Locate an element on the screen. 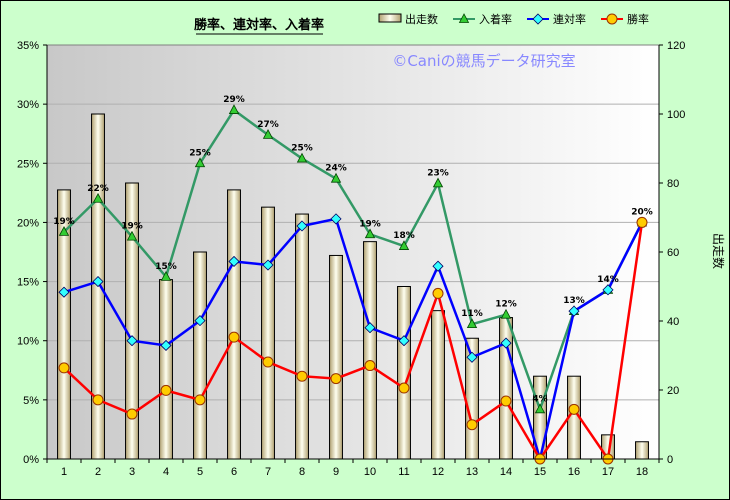 The image size is (730, 500). legend: 出走数 入着率 連対率 勝率 is located at coordinates (513, 19).